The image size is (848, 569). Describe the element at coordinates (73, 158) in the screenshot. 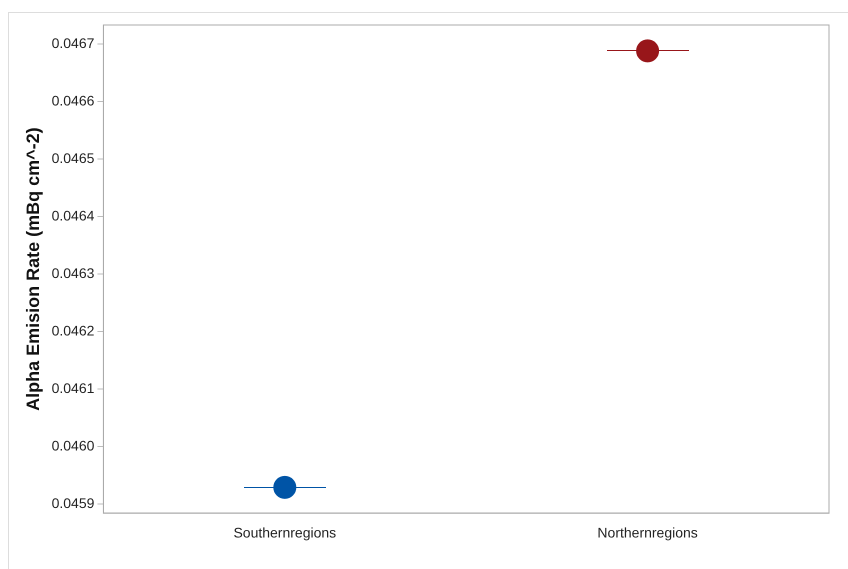

I see `y-tick-label: 0.0465` at that location.